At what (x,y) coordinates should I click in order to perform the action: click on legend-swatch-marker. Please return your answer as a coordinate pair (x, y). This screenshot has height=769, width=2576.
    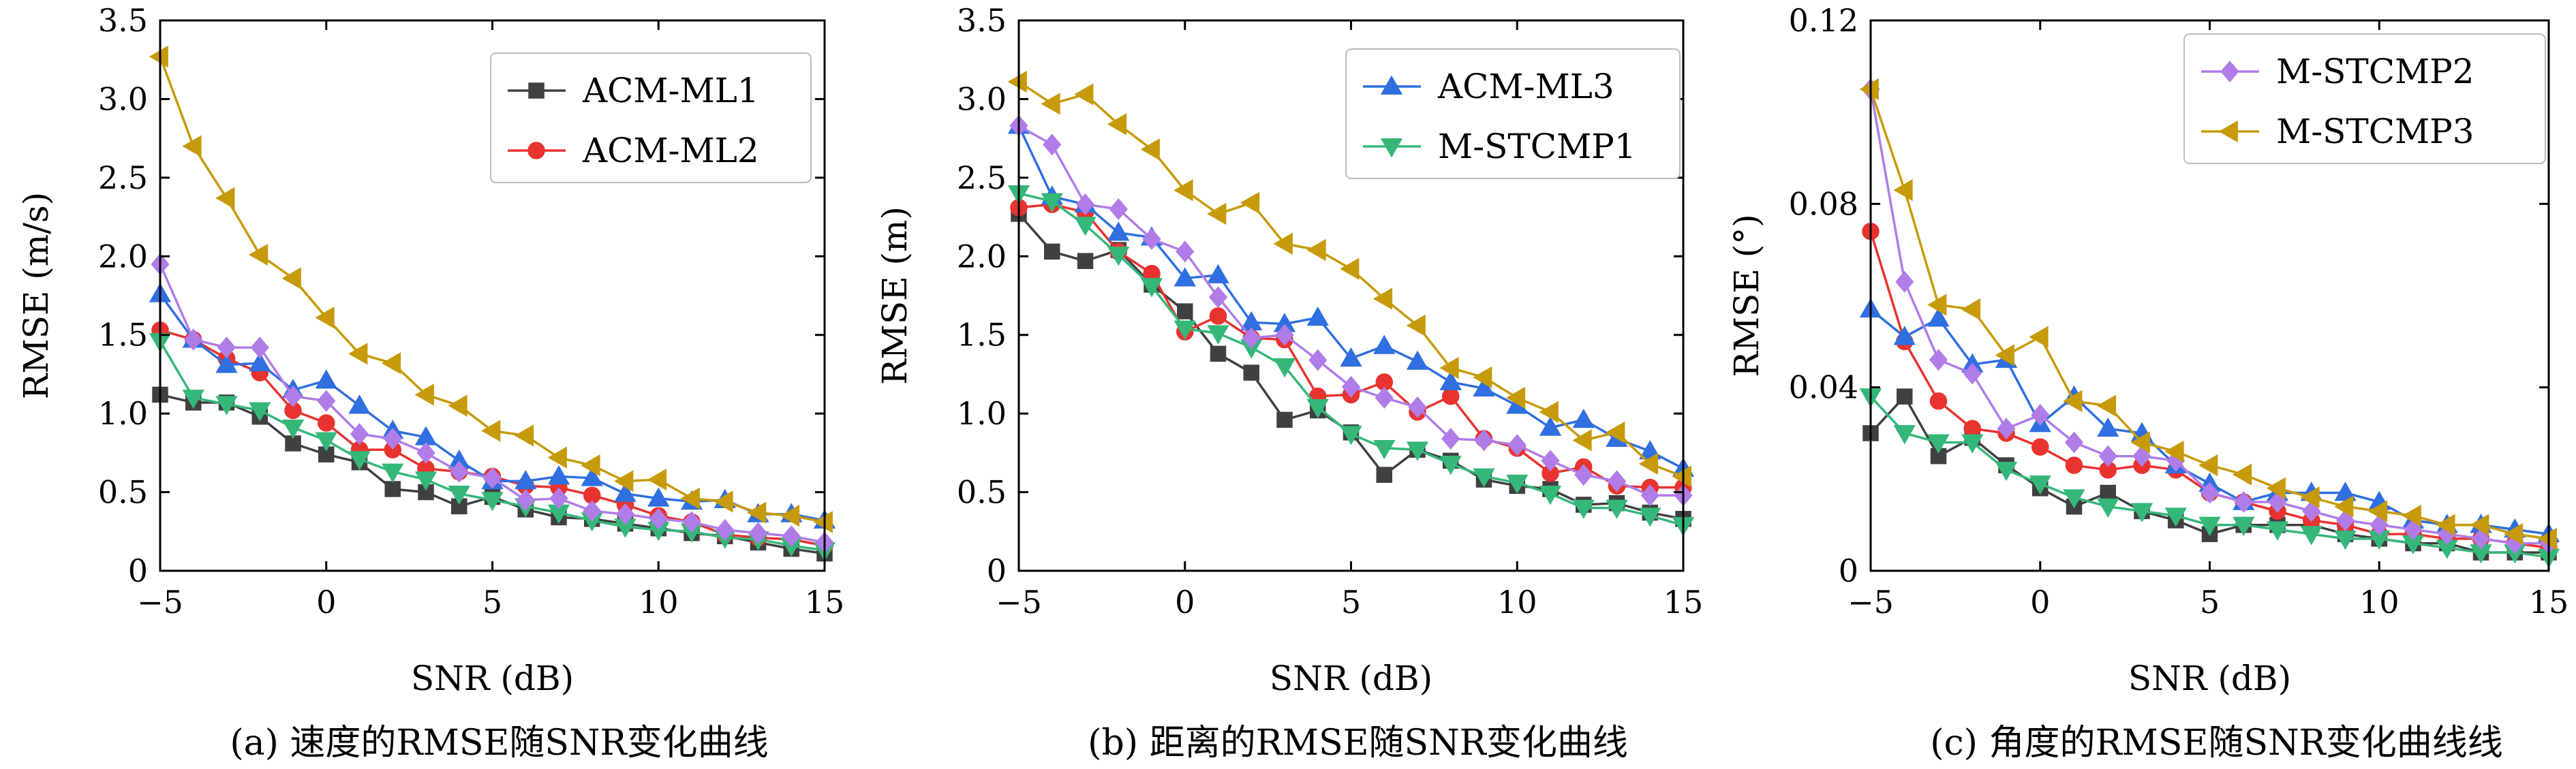
    Looking at the image, I should click on (2228, 131).